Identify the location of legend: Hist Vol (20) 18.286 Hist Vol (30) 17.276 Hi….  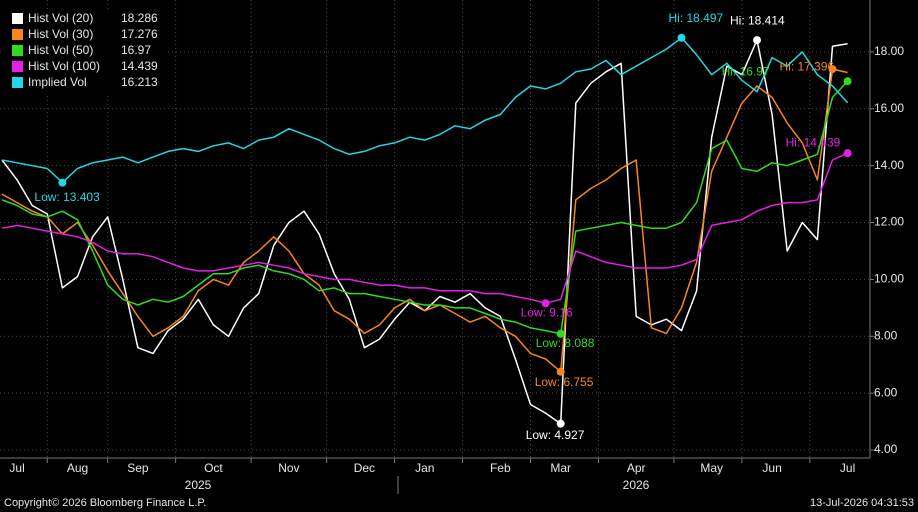
(85, 51).